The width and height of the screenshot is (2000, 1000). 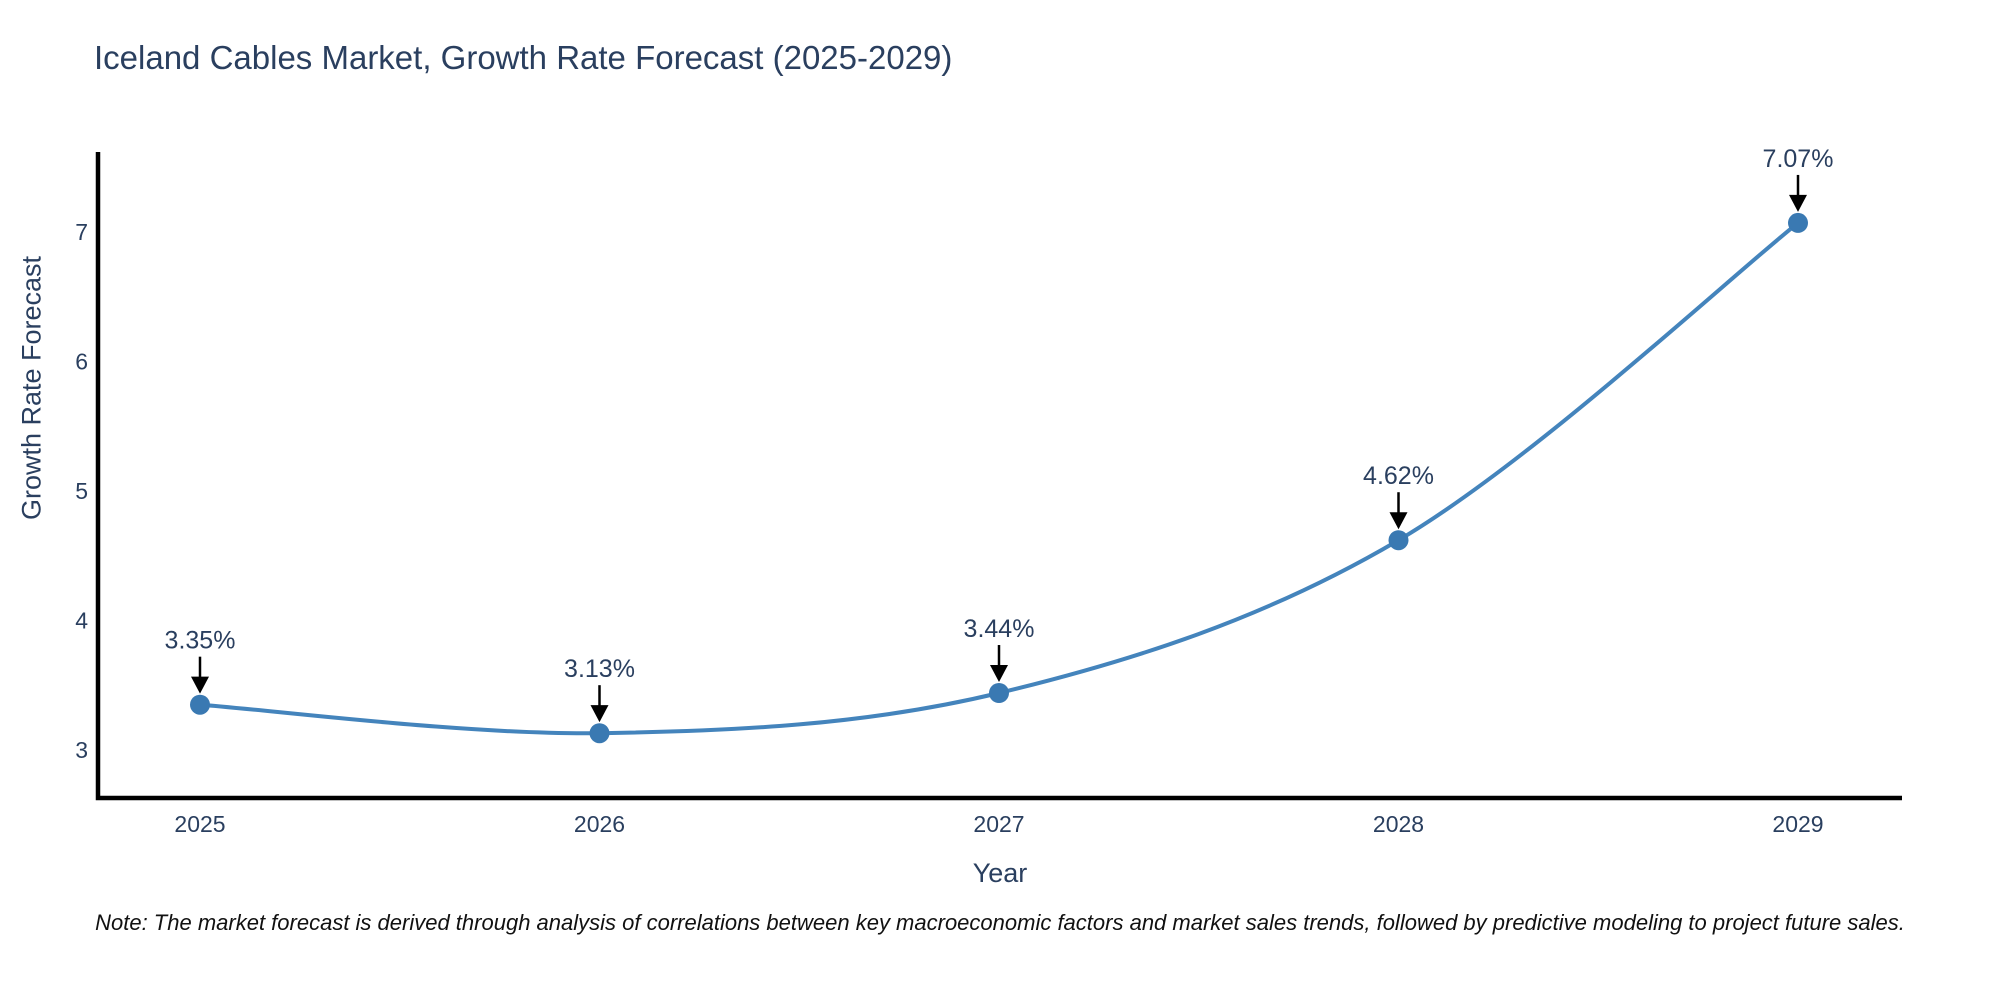 What do you see at coordinates (31, 388) in the screenshot?
I see `y-axis-title: Growth Rate Forecast` at bounding box center [31, 388].